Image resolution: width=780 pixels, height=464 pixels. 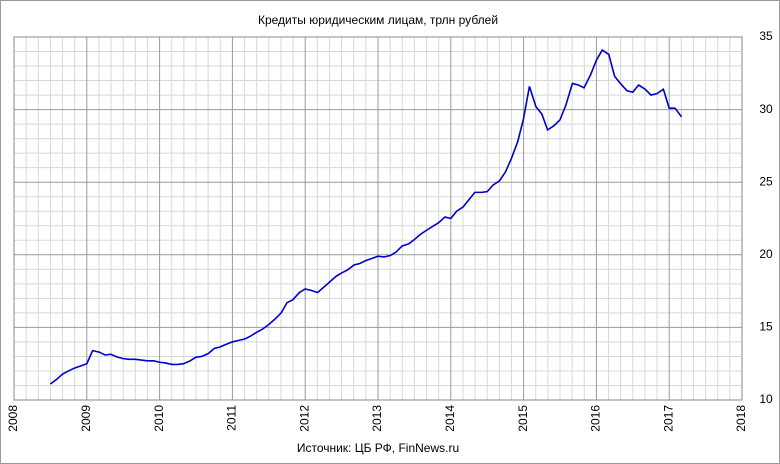 I want to click on chart-title: Кредиты юридическим лицам, трлн рублей, so click(x=378, y=20).